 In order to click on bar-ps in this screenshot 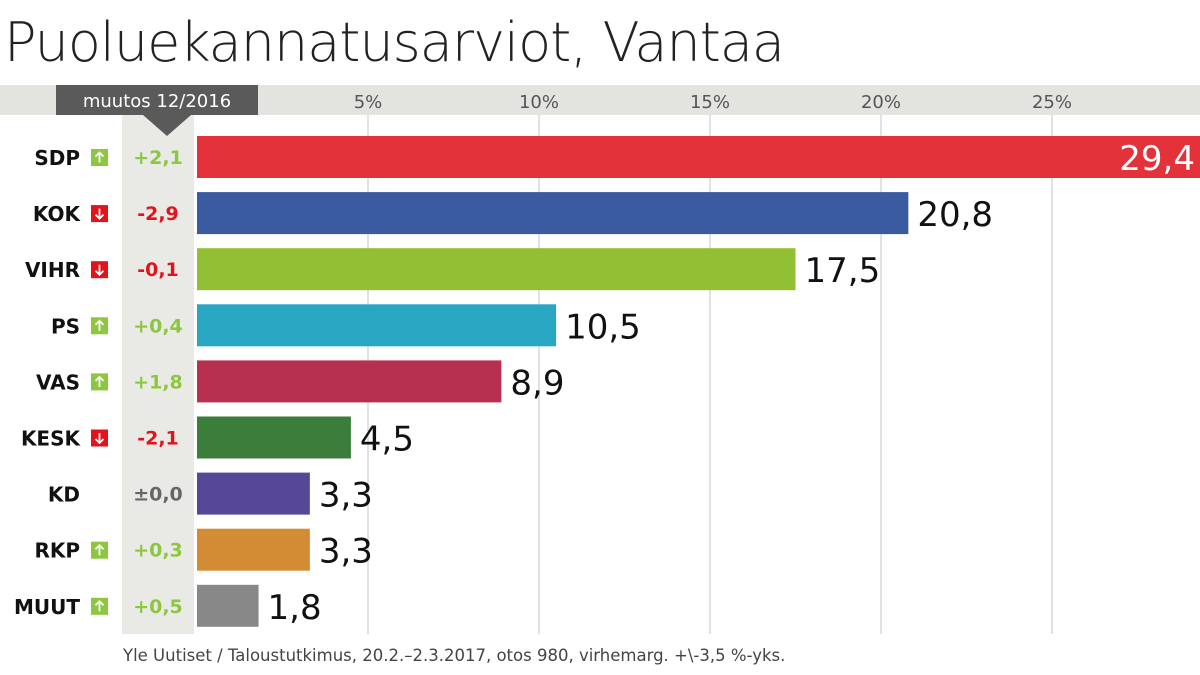, I will do `click(377, 325)`.